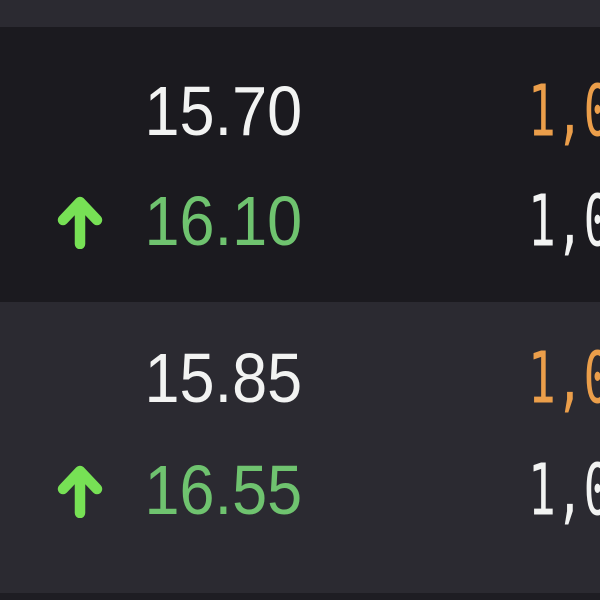 This screenshot has height=600, width=600. What do you see at coordinates (223, 111) in the screenshot?
I see `previous-price: 15.70` at bounding box center [223, 111].